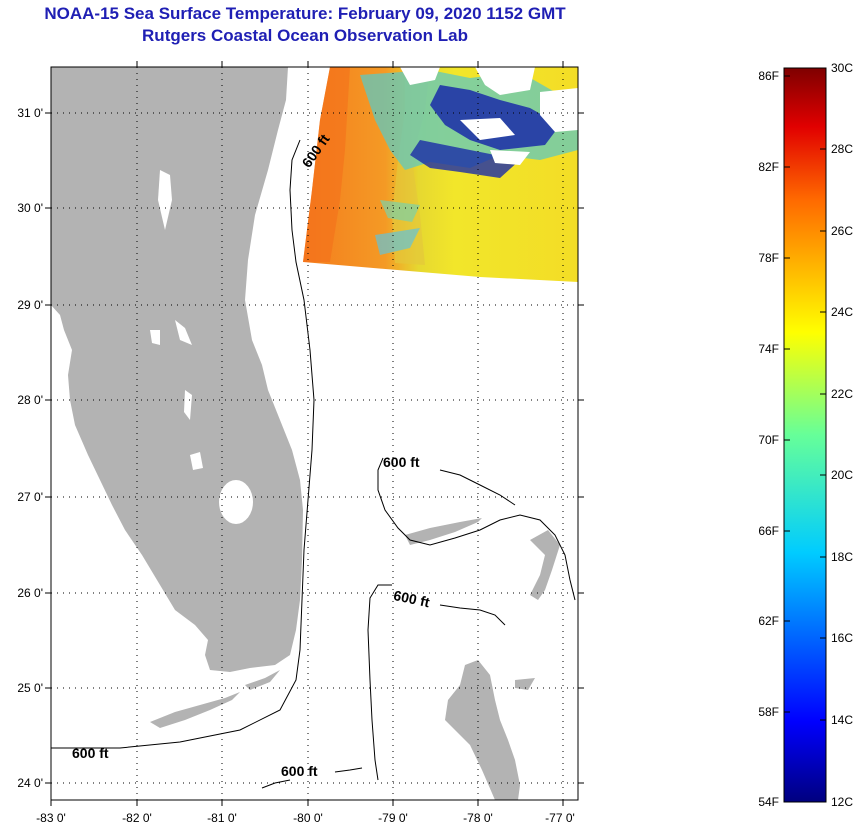 The width and height of the screenshot is (865, 832). I want to click on cb-label-24c: 24C, so click(842, 312).